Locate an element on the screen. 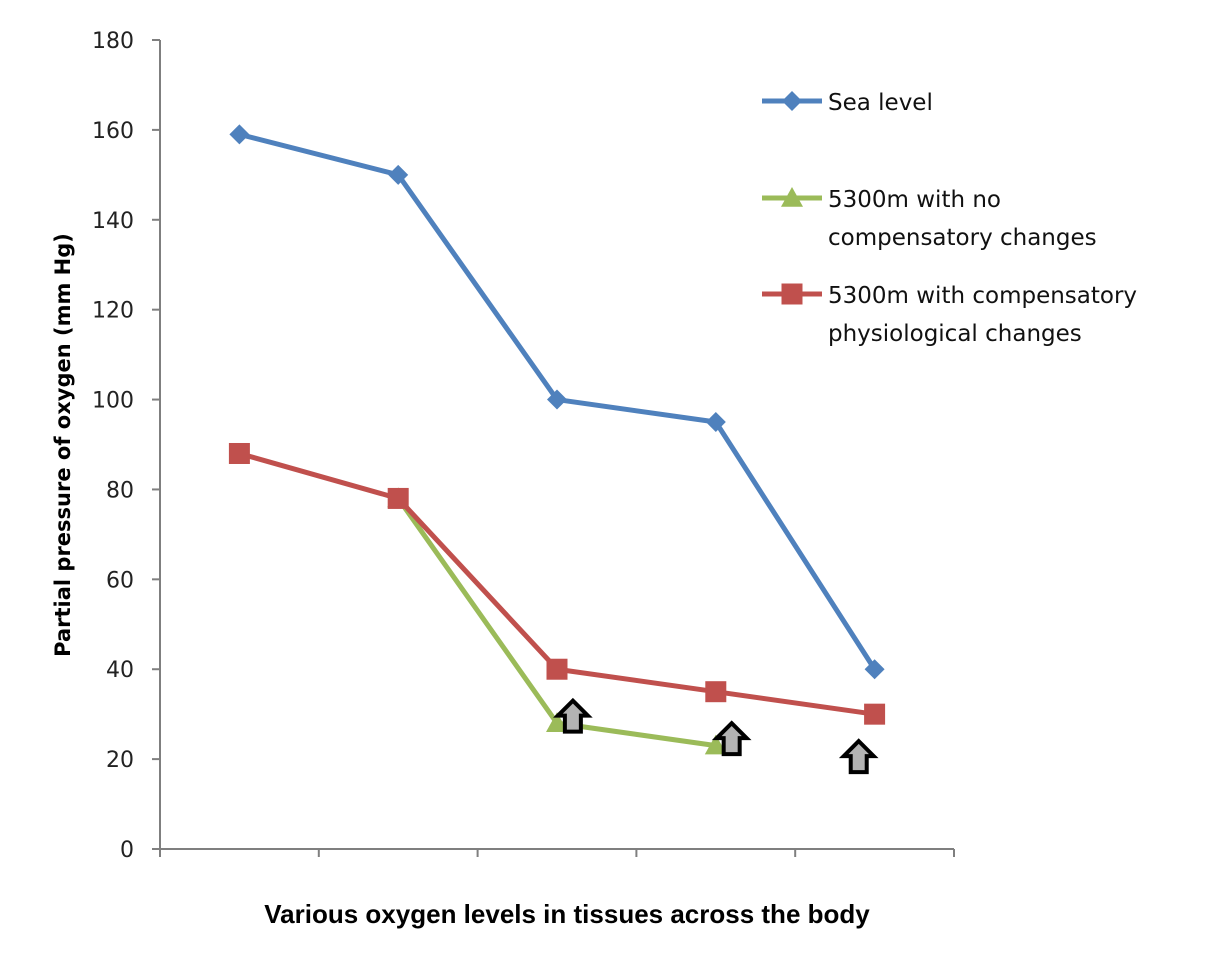  legend-label: 5300m with no is located at coordinates (914, 200).